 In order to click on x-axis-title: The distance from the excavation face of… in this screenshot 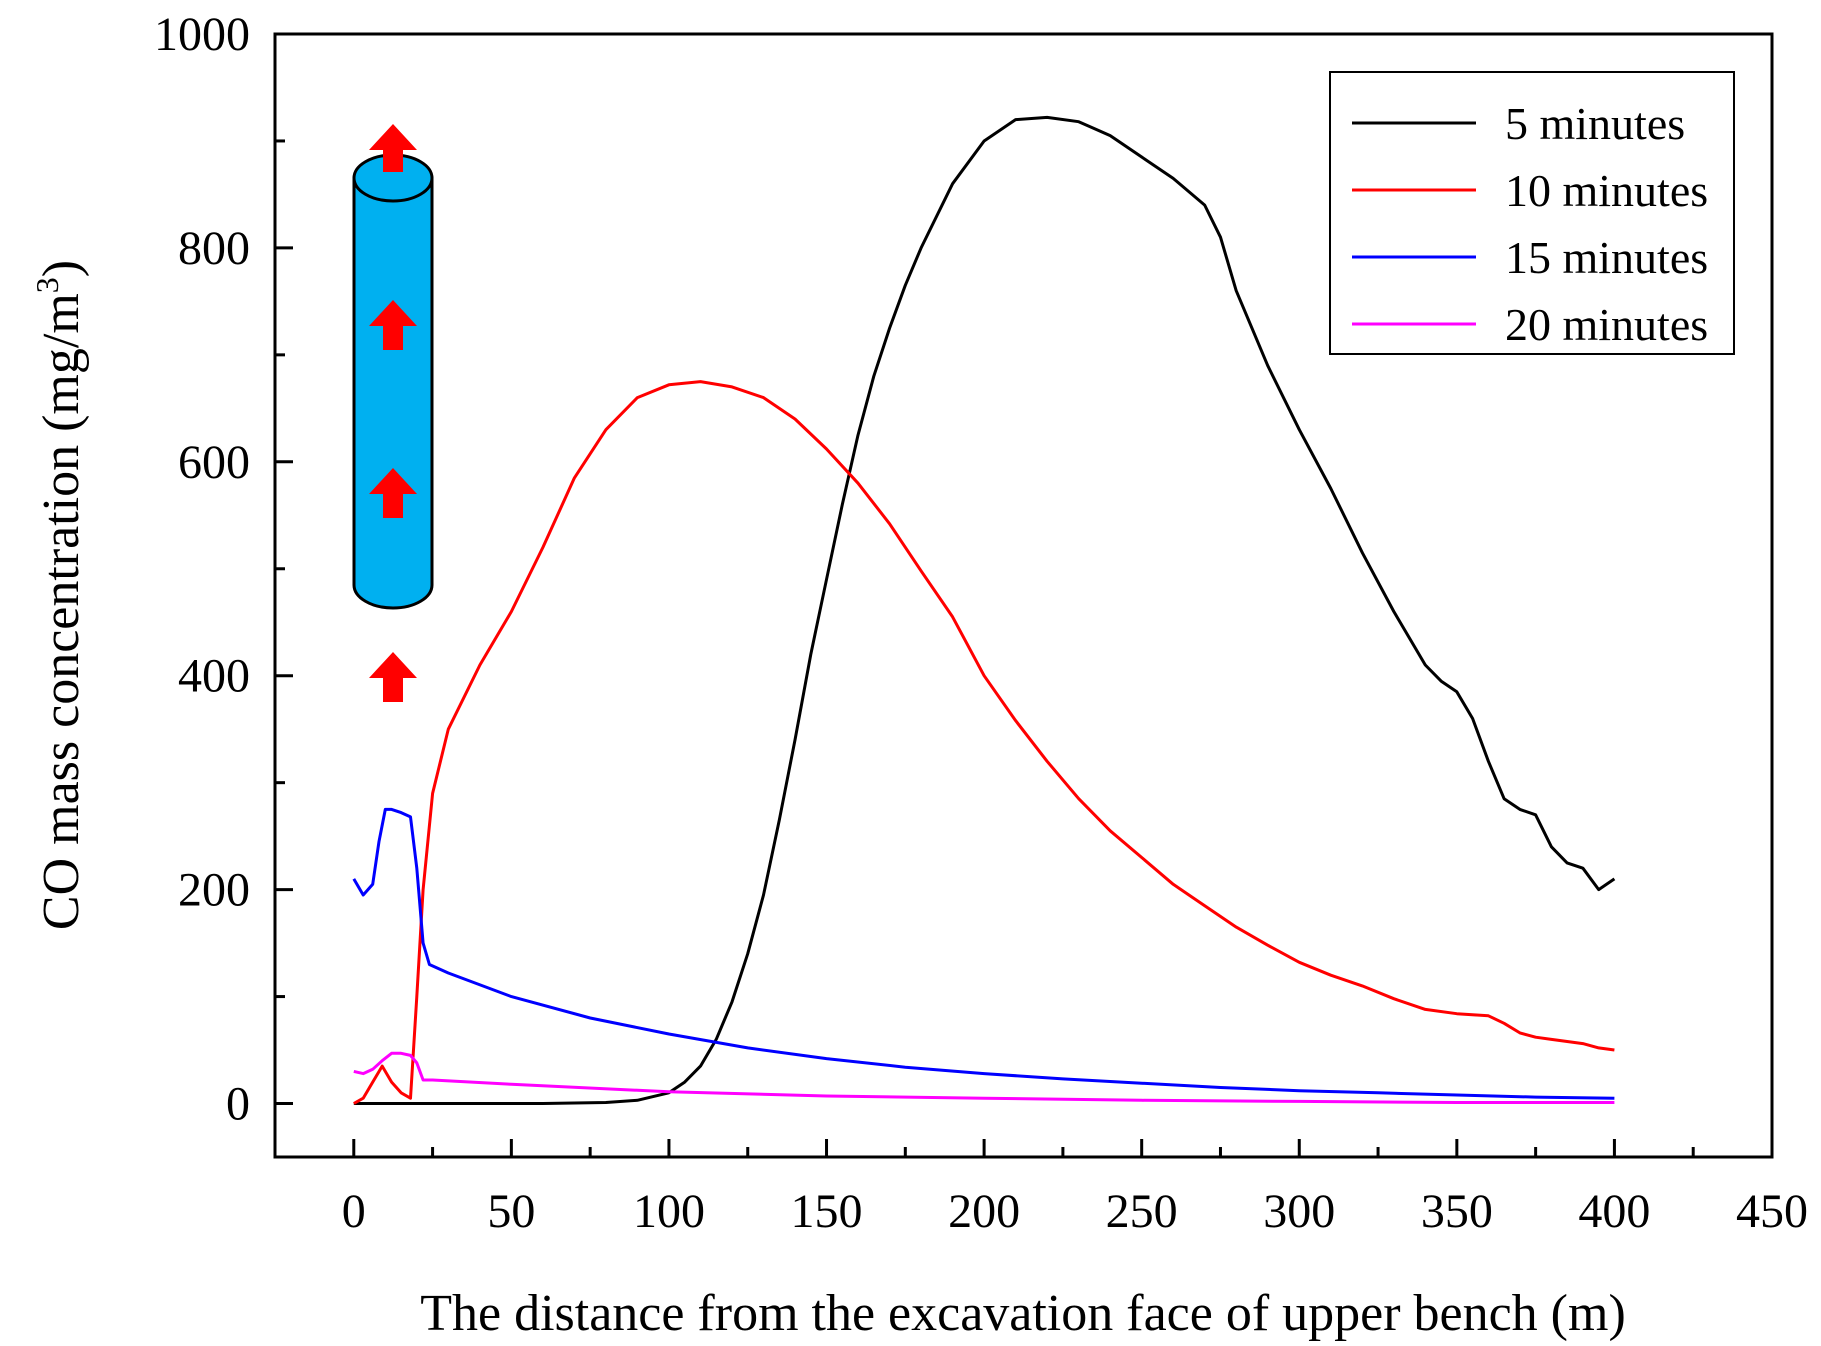, I will do `click(1023, 1313)`.